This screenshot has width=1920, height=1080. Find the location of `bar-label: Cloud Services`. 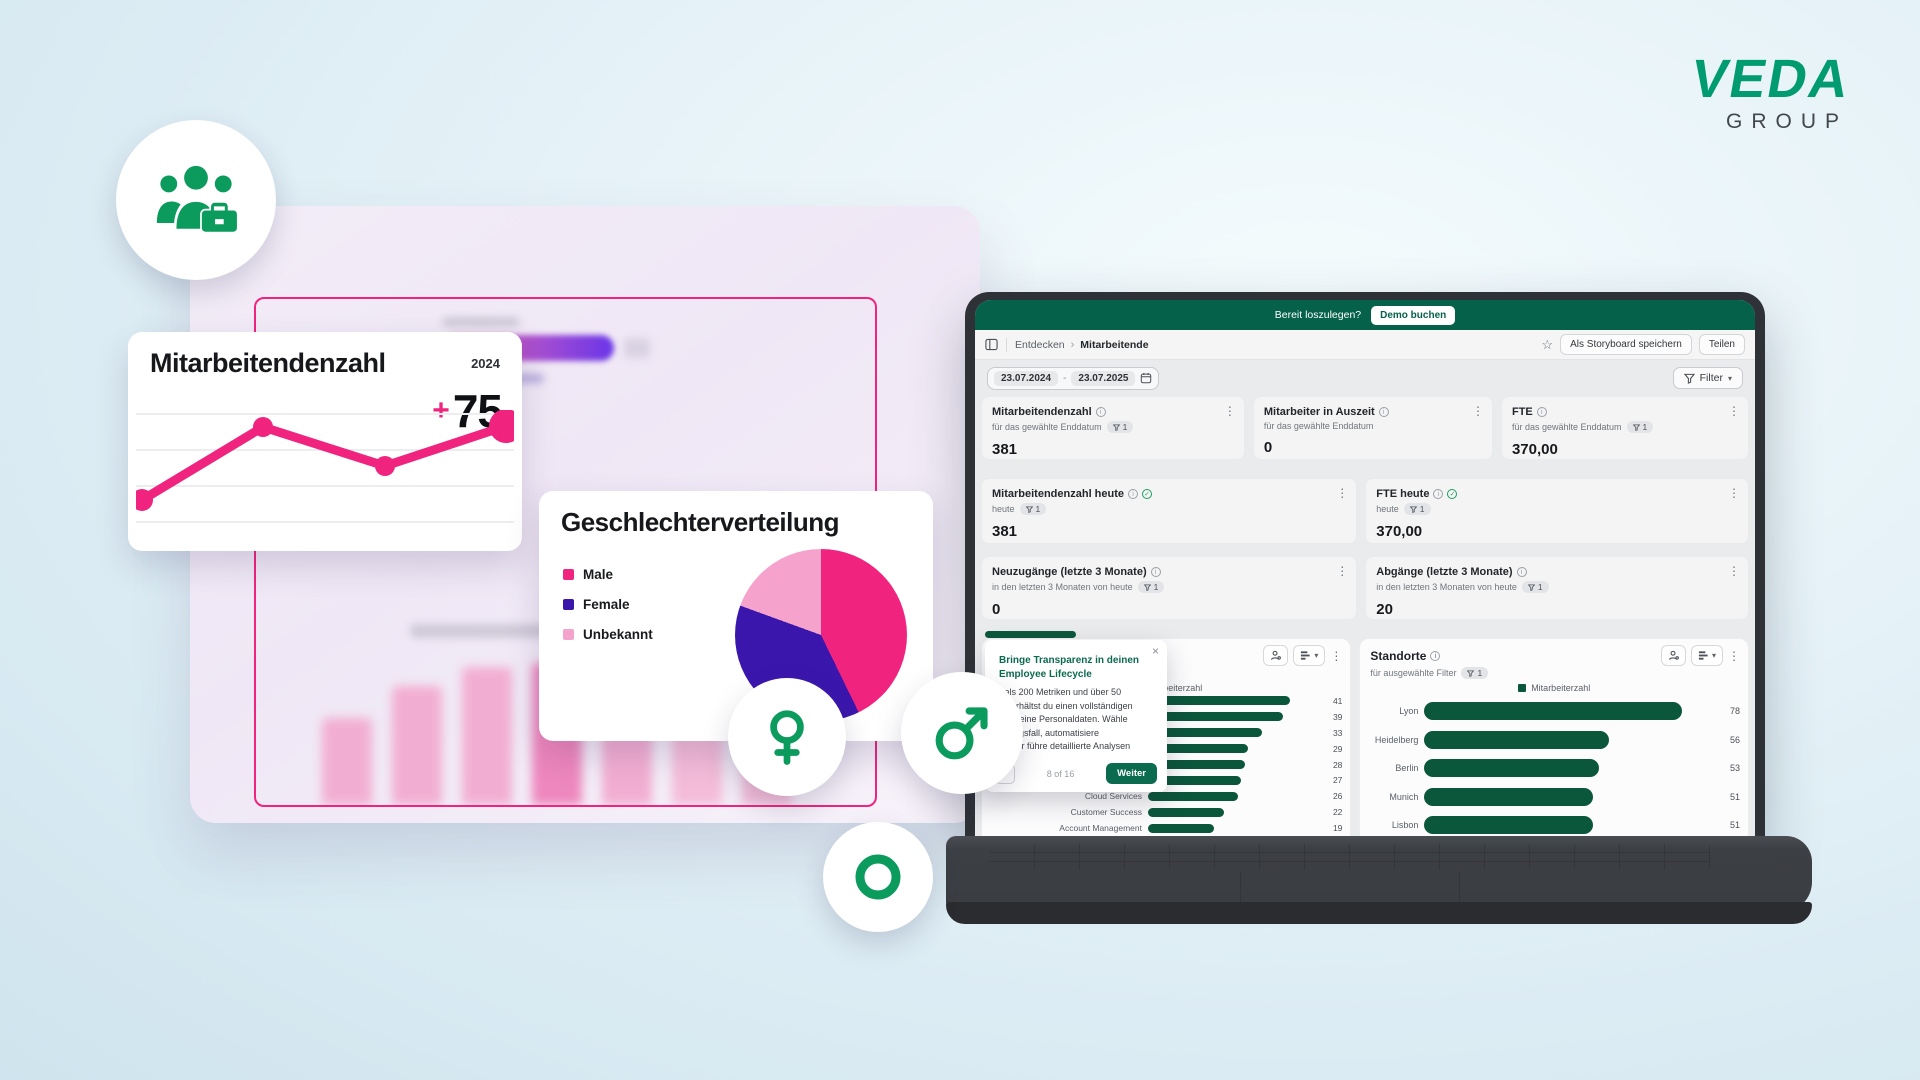

bar-label: Cloud Services is located at coordinates (1113, 796).